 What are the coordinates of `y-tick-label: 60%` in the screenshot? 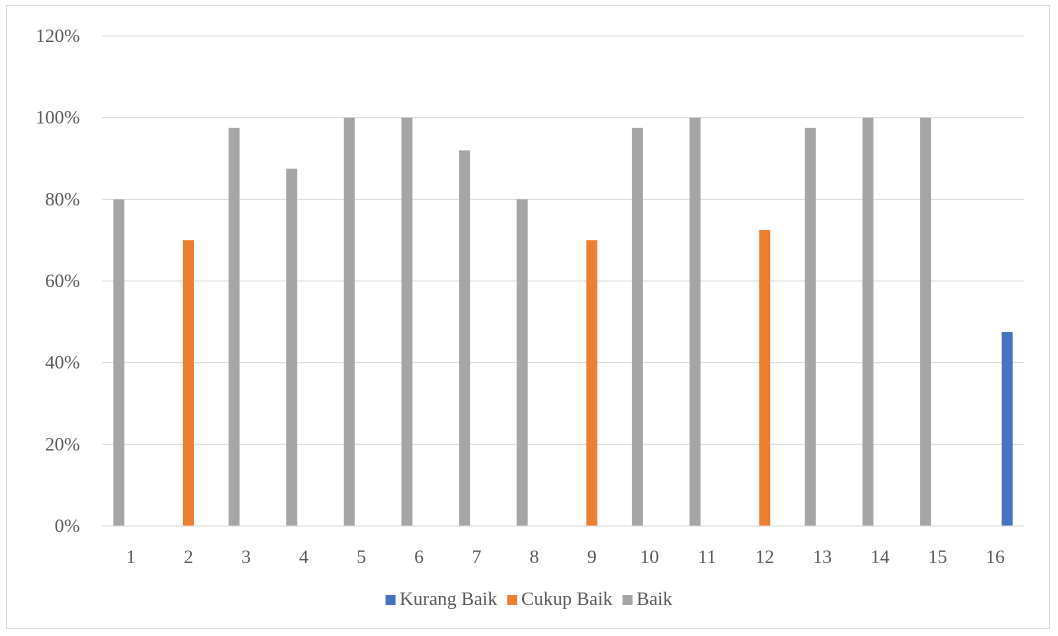 It's located at (62, 281).